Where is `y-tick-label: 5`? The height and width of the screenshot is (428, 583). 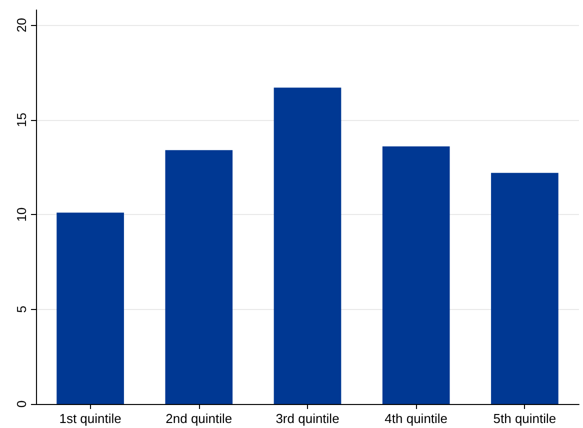
y-tick-label: 5 is located at coordinates (21, 309).